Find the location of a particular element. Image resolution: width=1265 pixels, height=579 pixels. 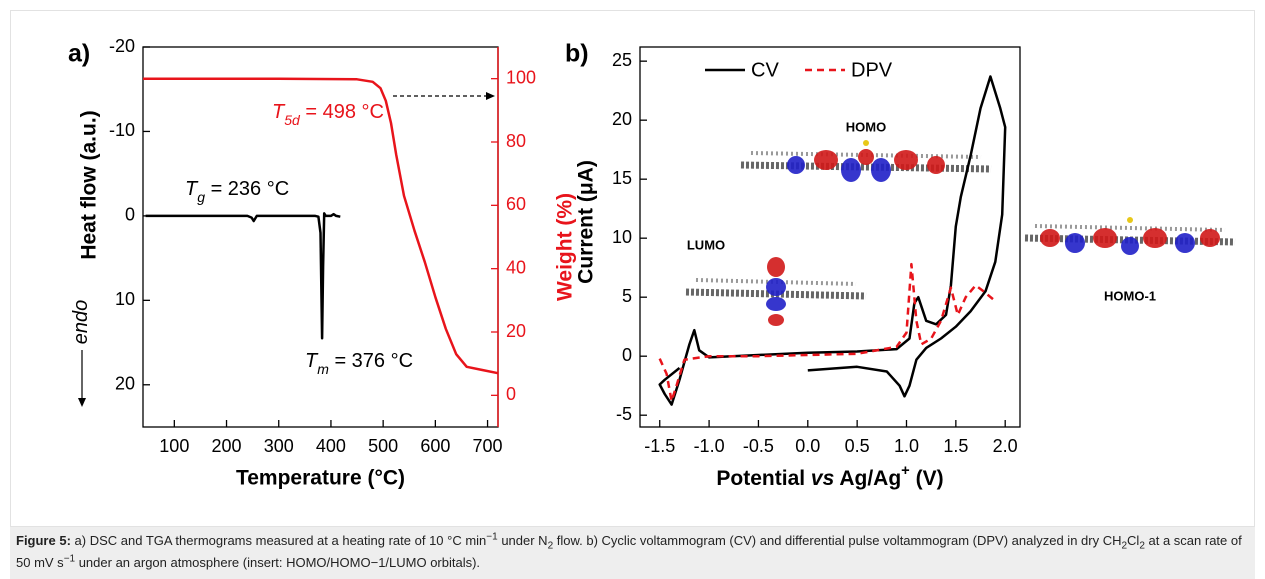

y2-tick-label: 100 is located at coordinates (521, 77).